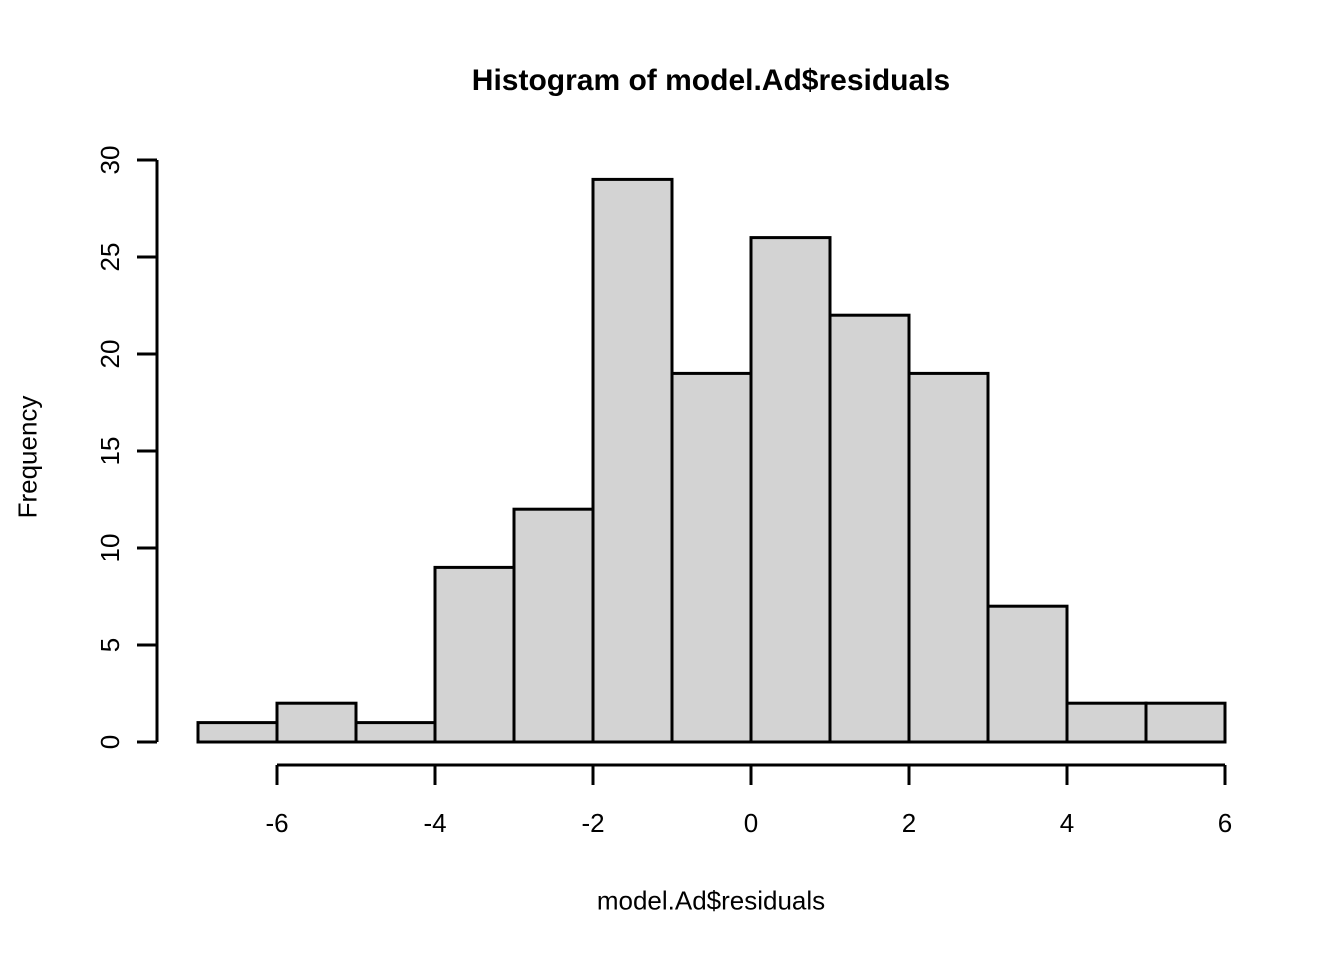  What do you see at coordinates (110, 257) in the screenshot?
I see `y-tick-label: 25` at bounding box center [110, 257].